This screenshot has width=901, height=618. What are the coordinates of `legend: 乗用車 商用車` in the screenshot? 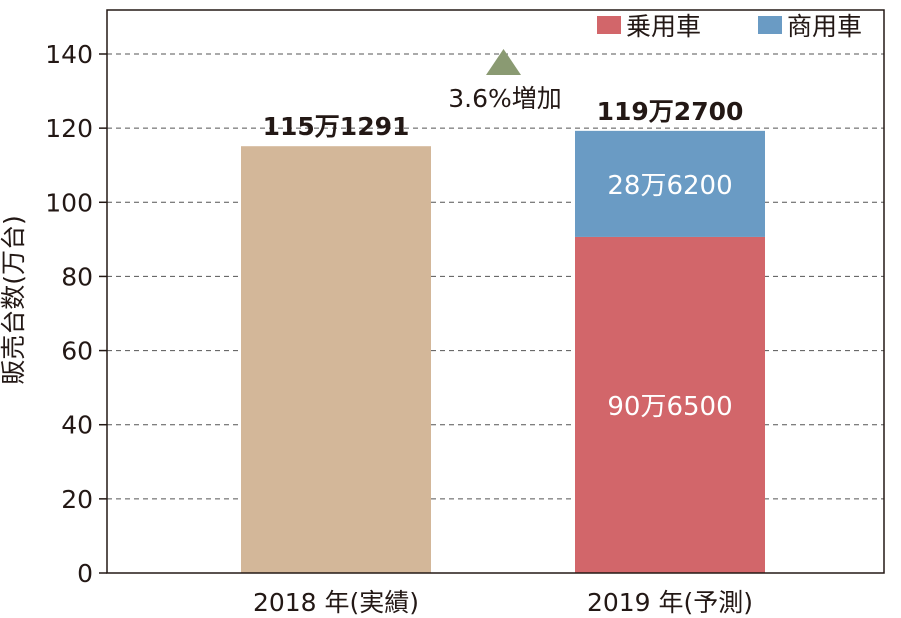 It's located at (729, 26).